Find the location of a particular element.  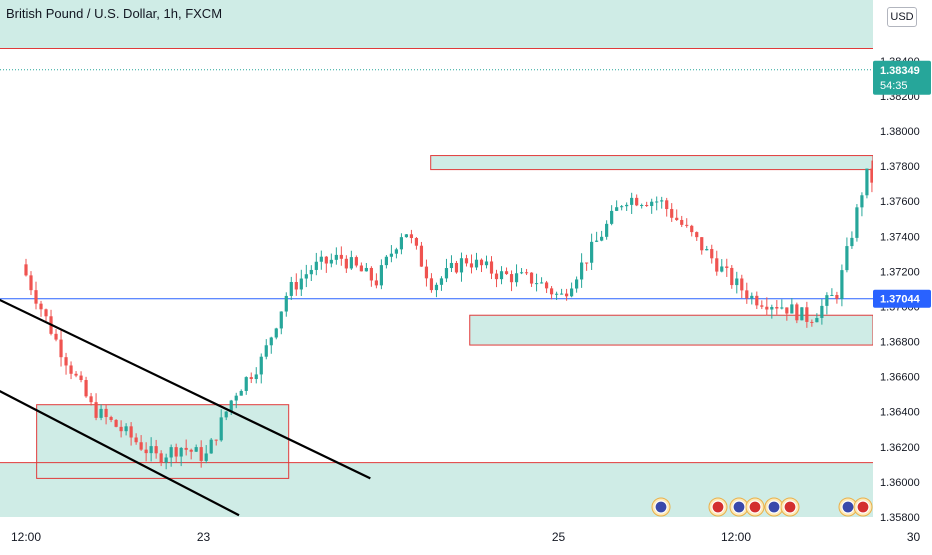

time-tick-label: 23 is located at coordinates (204, 537).